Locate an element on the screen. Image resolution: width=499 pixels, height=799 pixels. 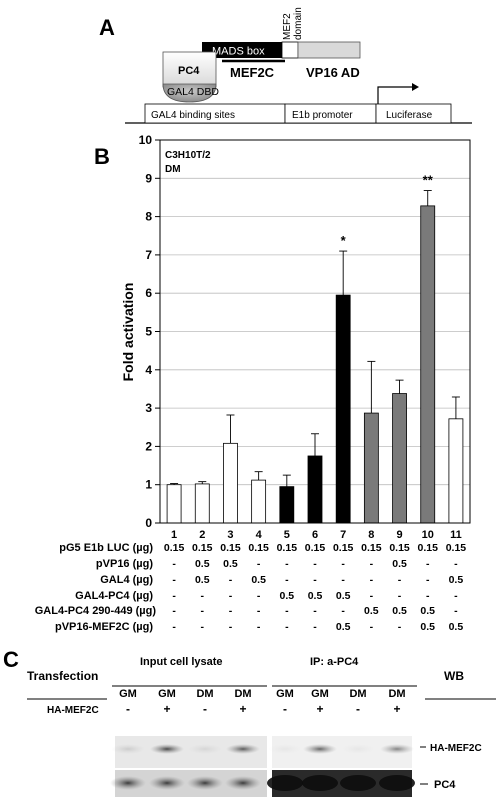
y-tick-label: 0 is located at coordinates (148, 523).